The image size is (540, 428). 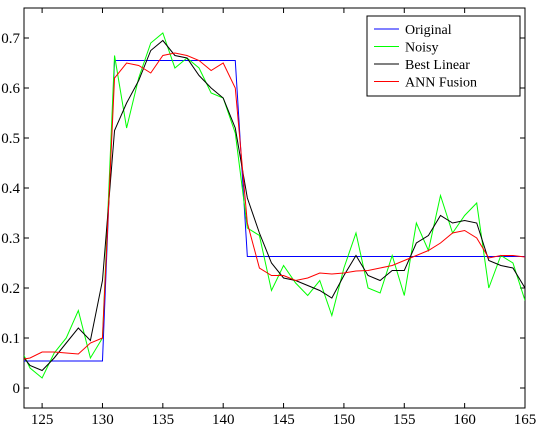 What do you see at coordinates (344, 420) in the screenshot?
I see `x-tick-label: 150` at bounding box center [344, 420].